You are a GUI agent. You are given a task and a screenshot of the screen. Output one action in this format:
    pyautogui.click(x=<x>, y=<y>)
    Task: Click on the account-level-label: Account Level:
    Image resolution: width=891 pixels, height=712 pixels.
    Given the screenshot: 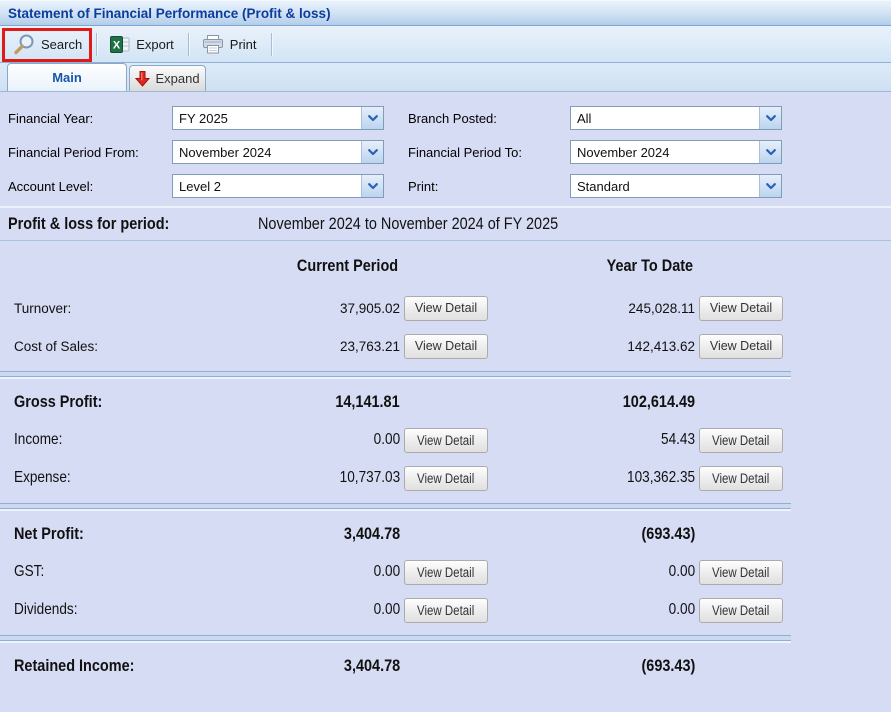 What is the action you would take?
    pyautogui.click(x=51, y=186)
    